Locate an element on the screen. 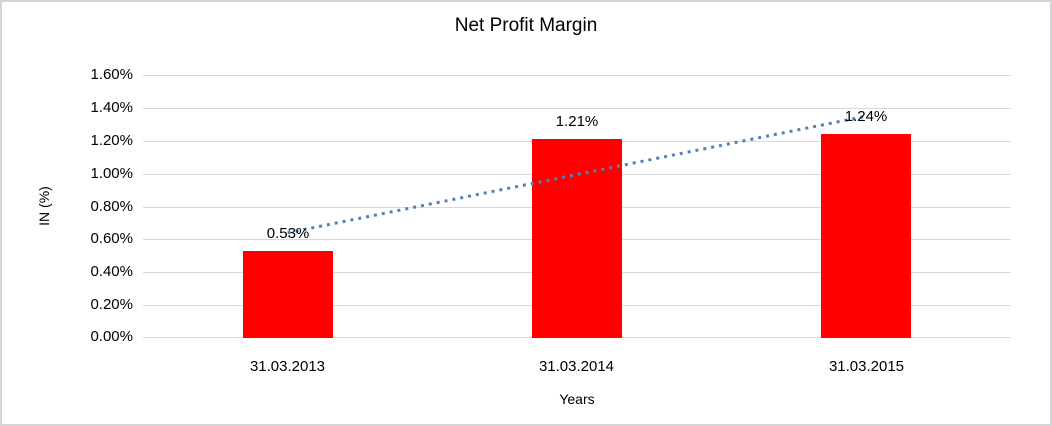 This screenshot has height=426, width=1052. y-tick-label: 0.00% is located at coordinates (111, 336).